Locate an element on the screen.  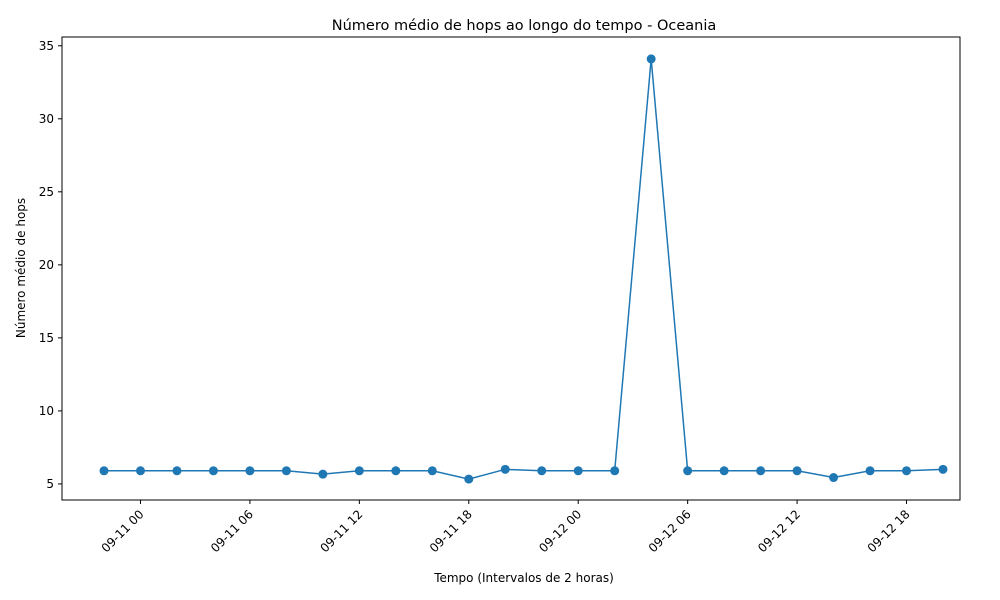
y-tick-label: 10 is located at coordinates (46, 411).